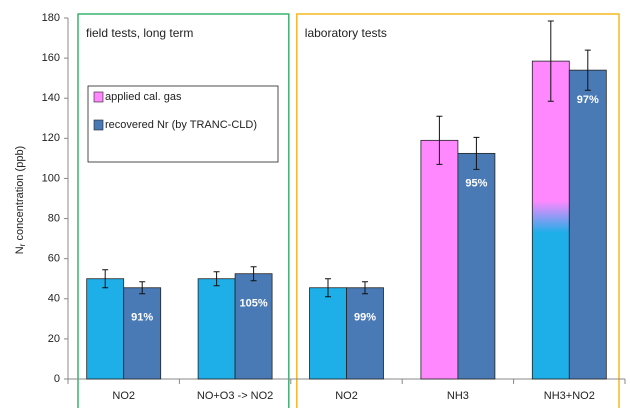 Image resolution: width=630 pixels, height=408 pixels. I want to click on y-tick-label: 100, so click(51, 178).